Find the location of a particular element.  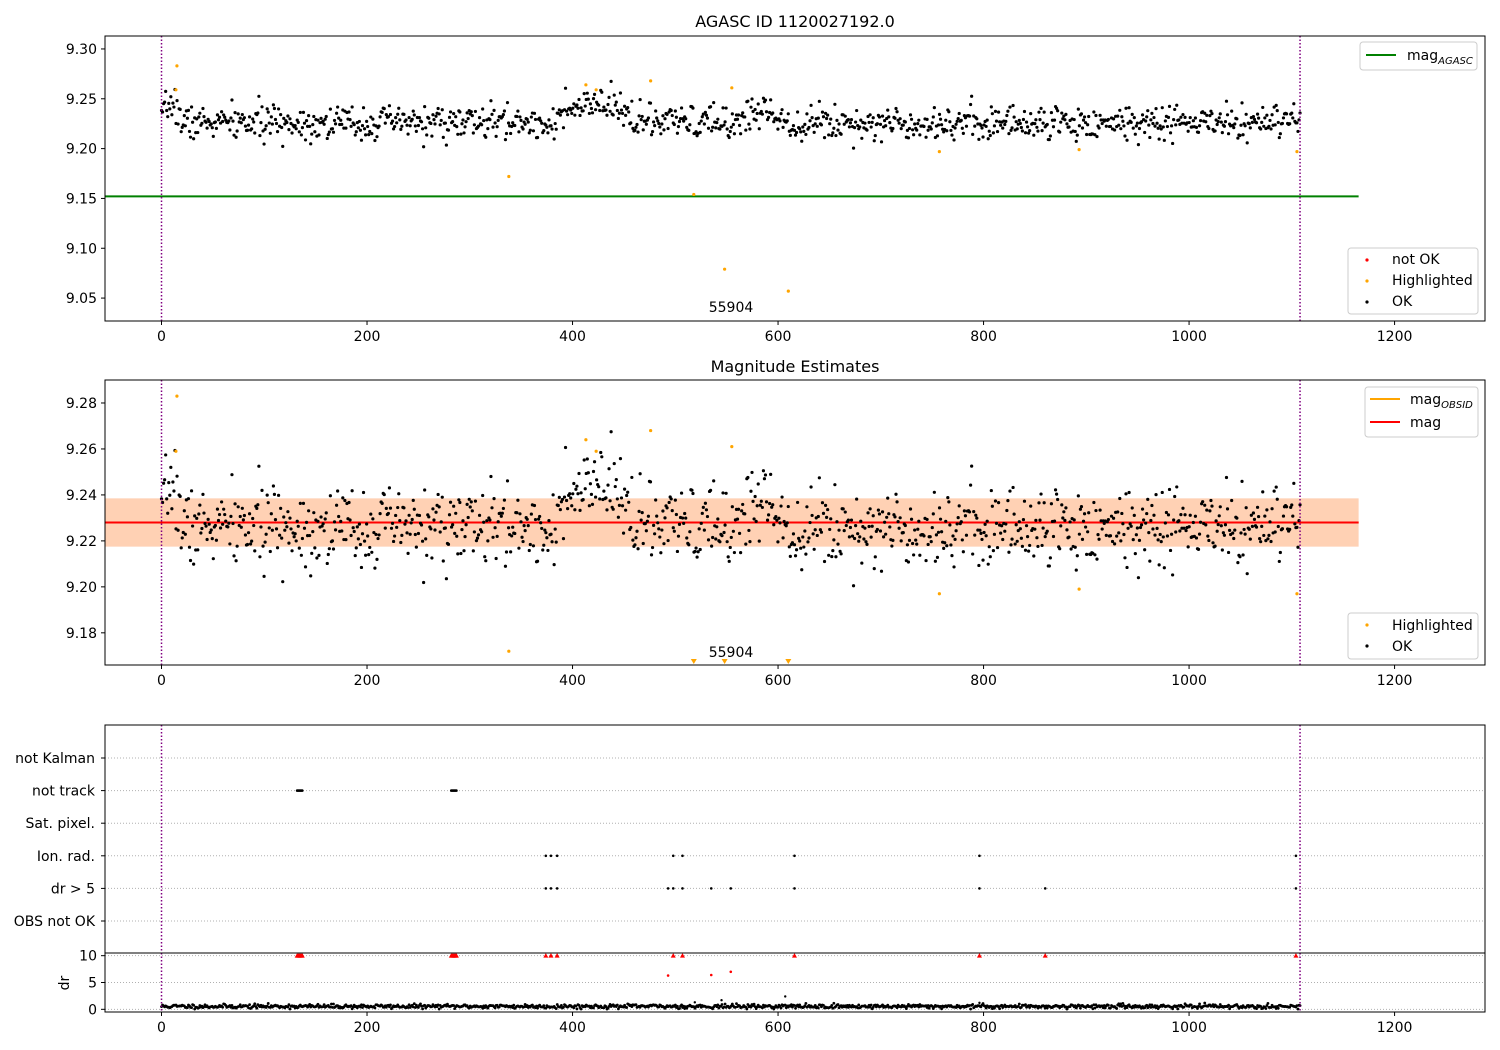

y-tick-label: 9.28 is located at coordinates (81, 404).